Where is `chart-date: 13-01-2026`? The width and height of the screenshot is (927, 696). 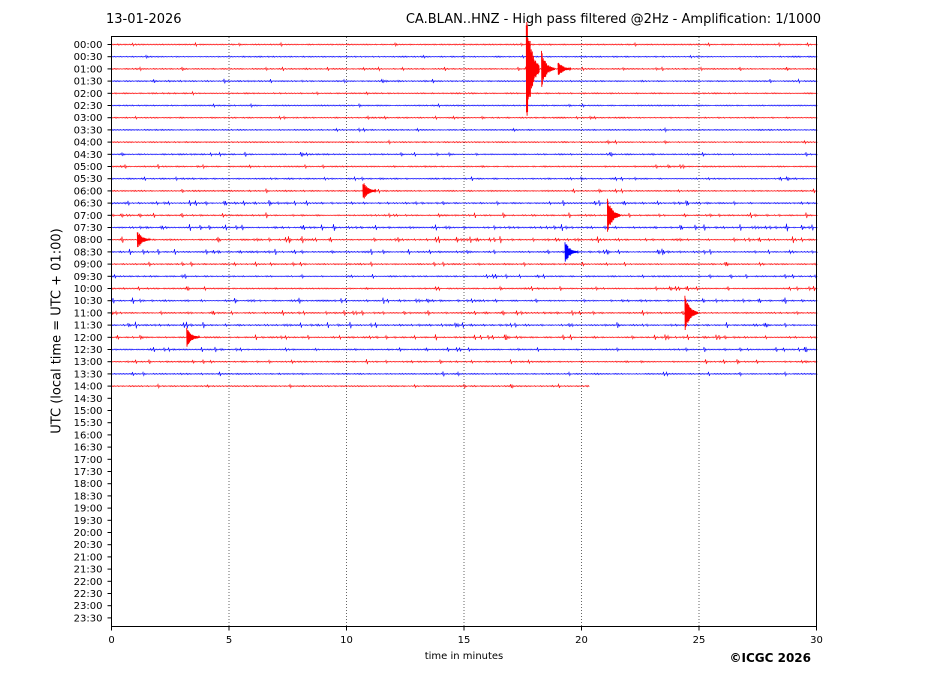 chart-date: 13-01-2026 is located at coordinates (144, 19).